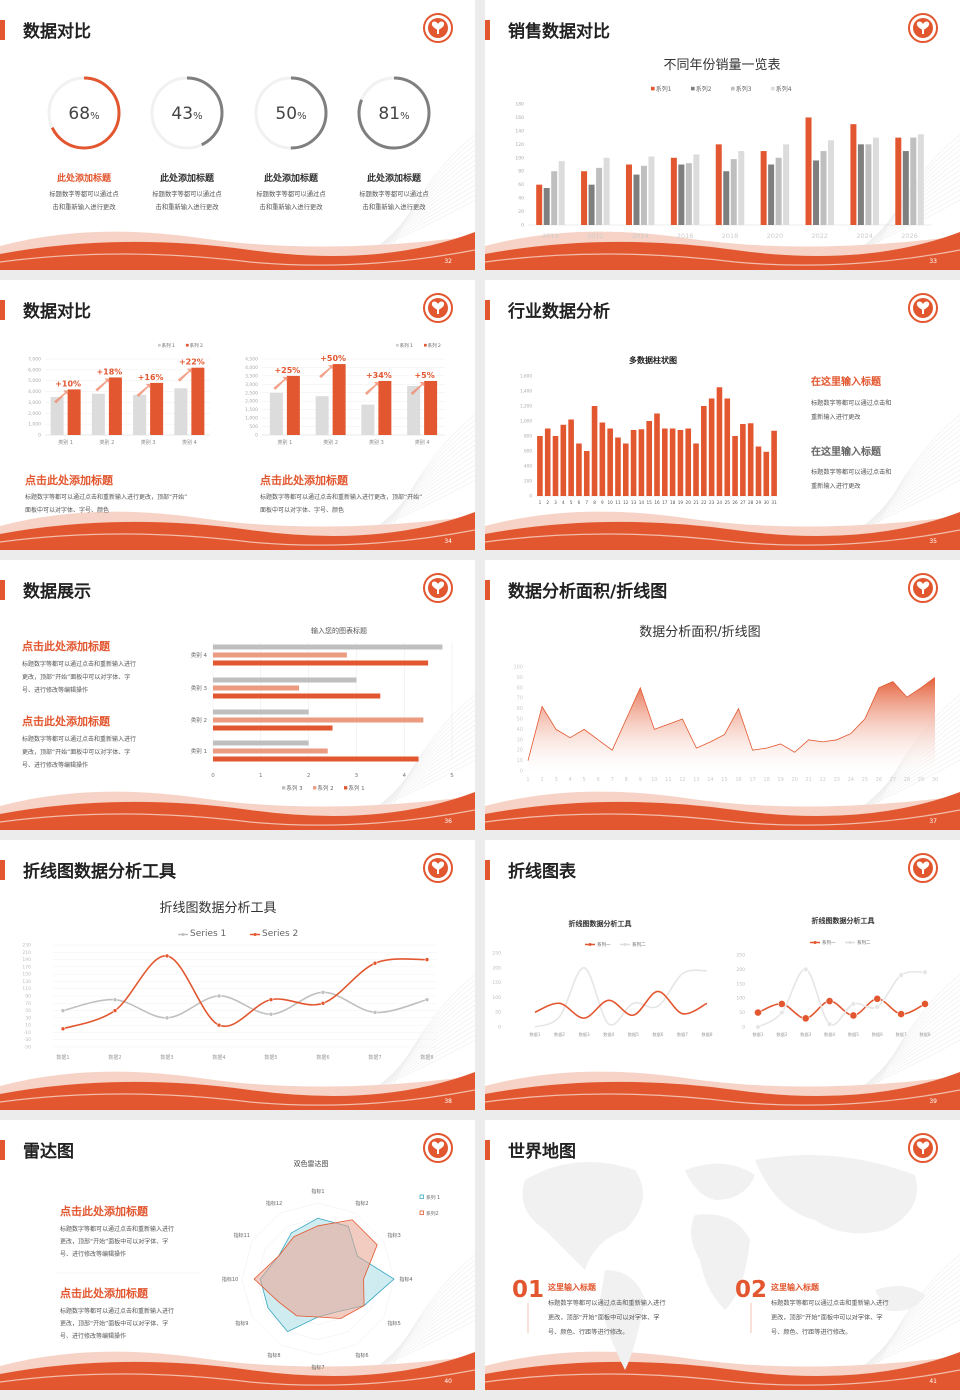  What do you see at coordinates (376, 442) in the screenshot?
I see `x-tick-label: 类别 3` at bounding box center [376, 442].